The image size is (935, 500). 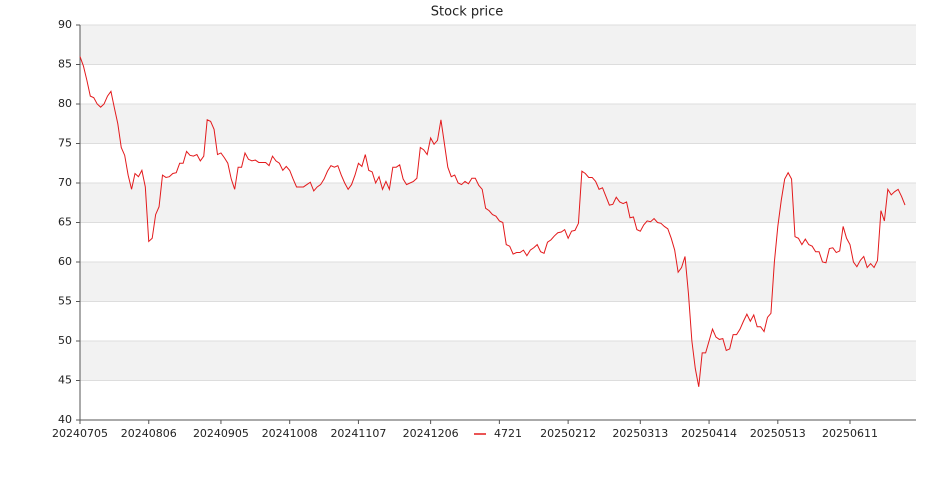 What do you see at coordinates (467, 12) in the screenshot?
I see `chart-title: Stock price` at bounding box center [467, 12].